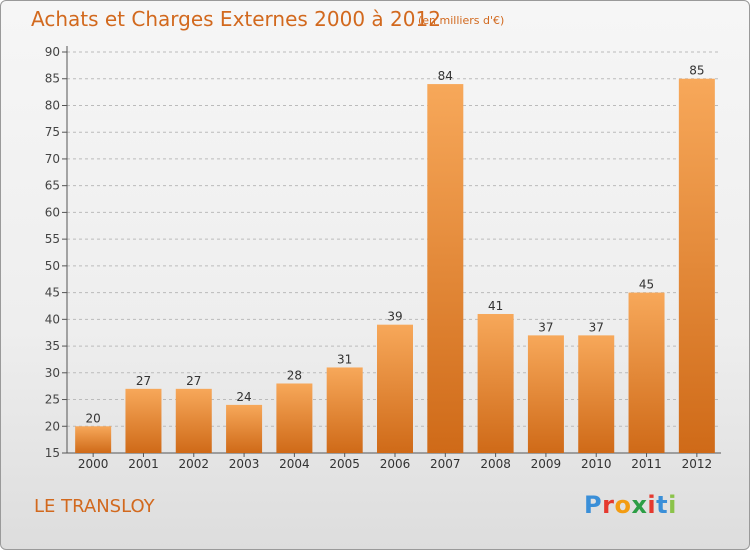  What do you see at coordinates (593, 505) in the screenshot?
I see `logo-letter: P` at bounding box center [593, 505].